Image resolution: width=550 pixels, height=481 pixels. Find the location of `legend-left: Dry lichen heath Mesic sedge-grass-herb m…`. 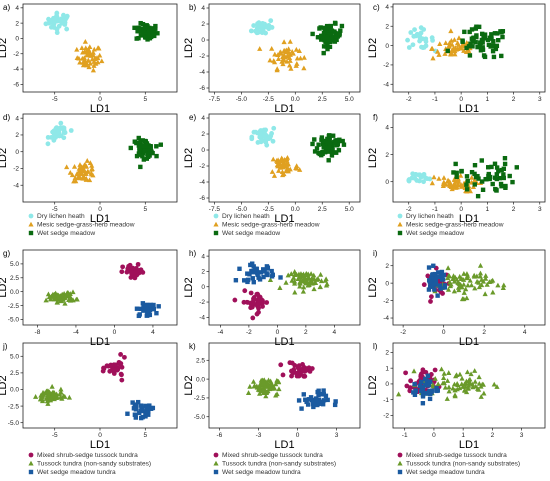

legend-left: Dry lichen heath Mesic sedge-grass-herb m… is located at coordinates (81, 225).